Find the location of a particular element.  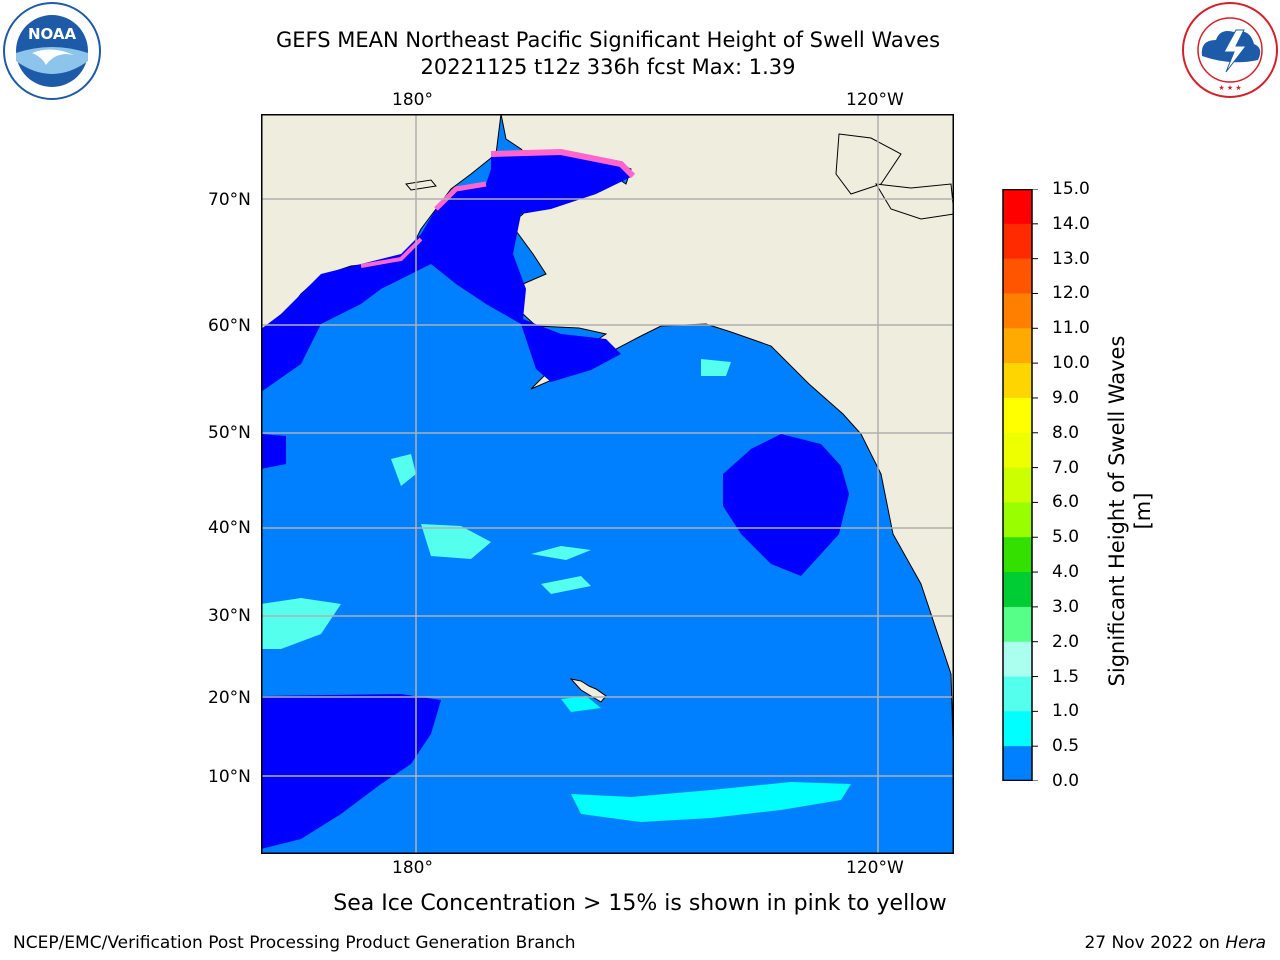

colorbar-tick-label: 2.0 is located at coordinates (1066, 641).